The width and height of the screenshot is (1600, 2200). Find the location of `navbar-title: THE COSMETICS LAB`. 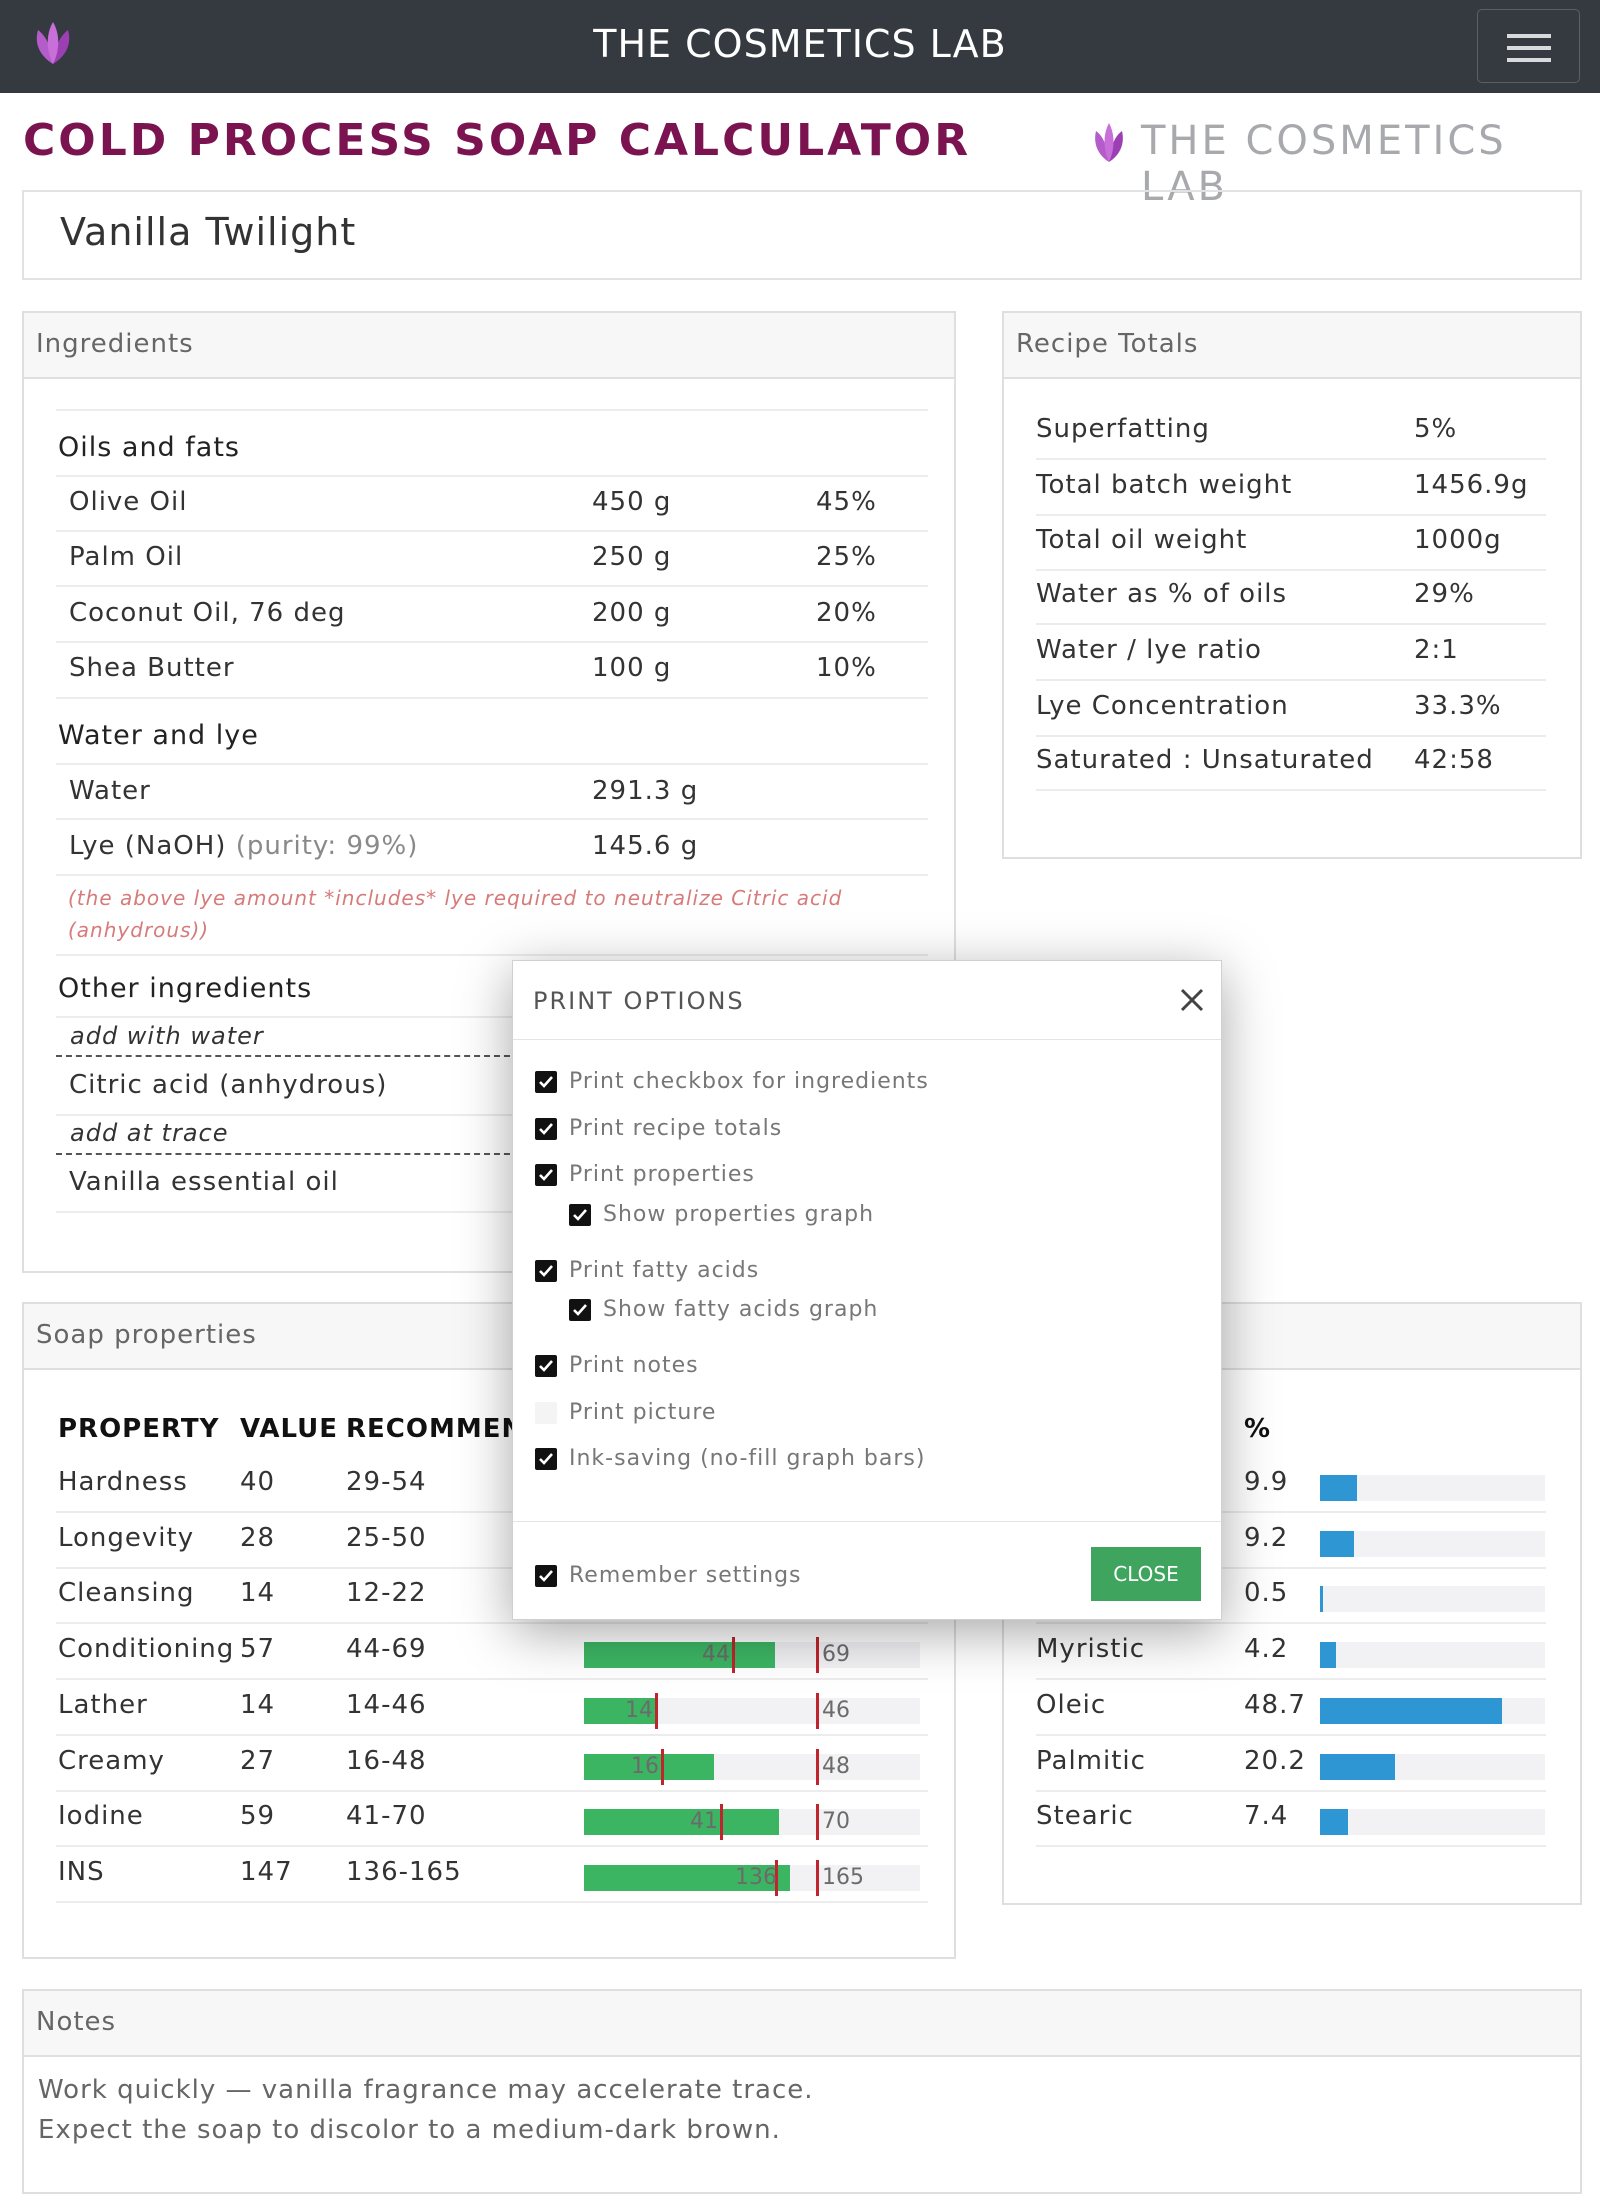

navbar-title: THE COSMETICS LAB is located at coordinates (800, 44).